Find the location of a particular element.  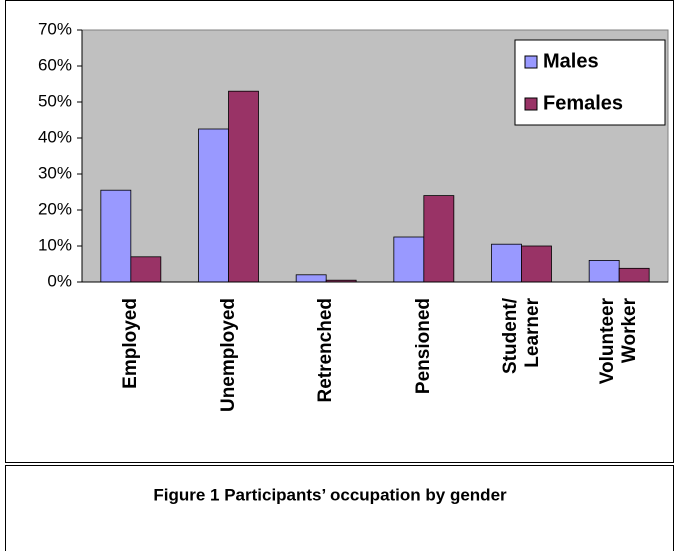

y-tick-label: 0% is located at coordinates (59, 280).